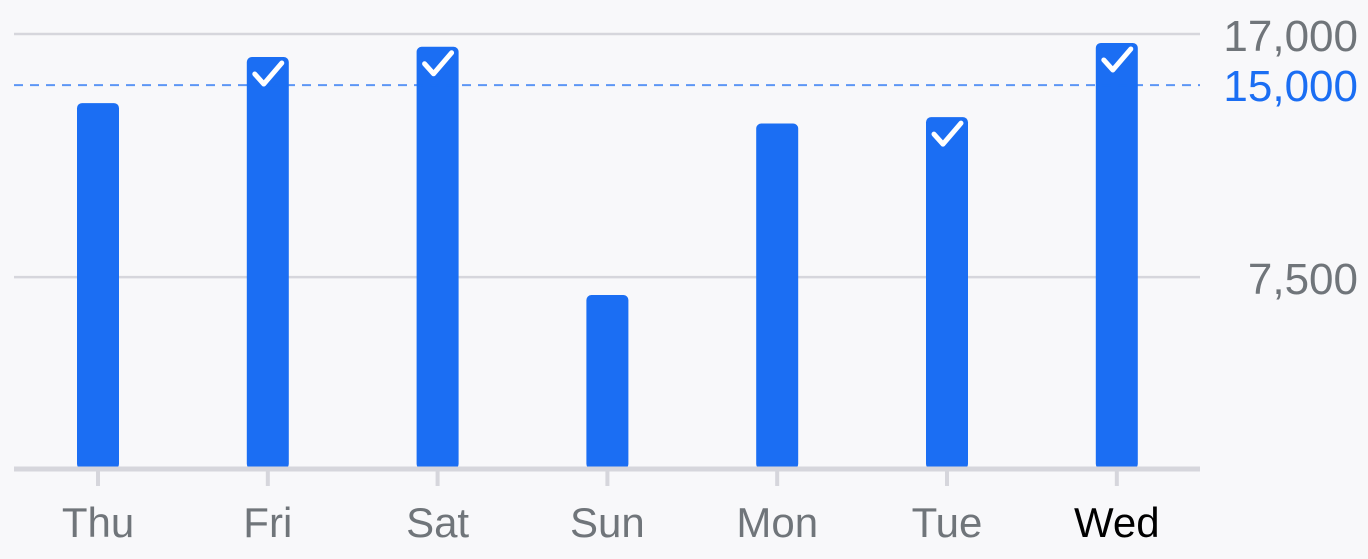  Describe the element at coordinates (607, 382) in the screenshot. I see `bar-sun` at that location.